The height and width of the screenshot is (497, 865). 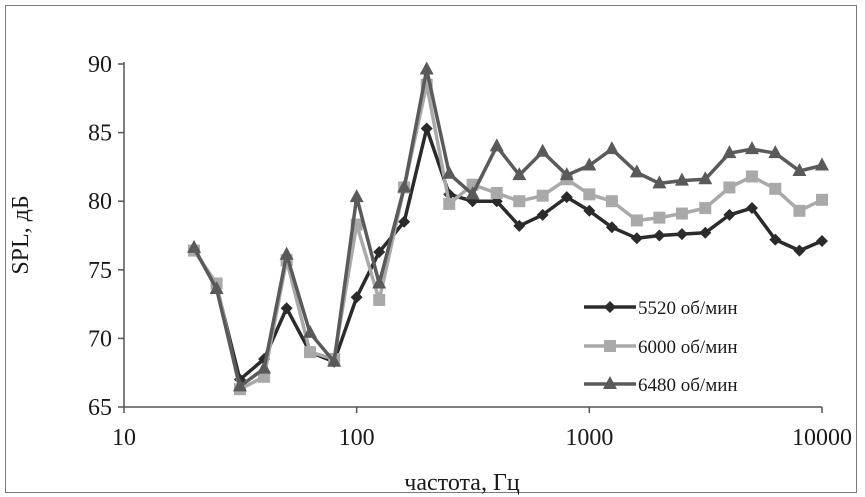 I want to click on x-tick-label: 10, so click(x=124, y=438).